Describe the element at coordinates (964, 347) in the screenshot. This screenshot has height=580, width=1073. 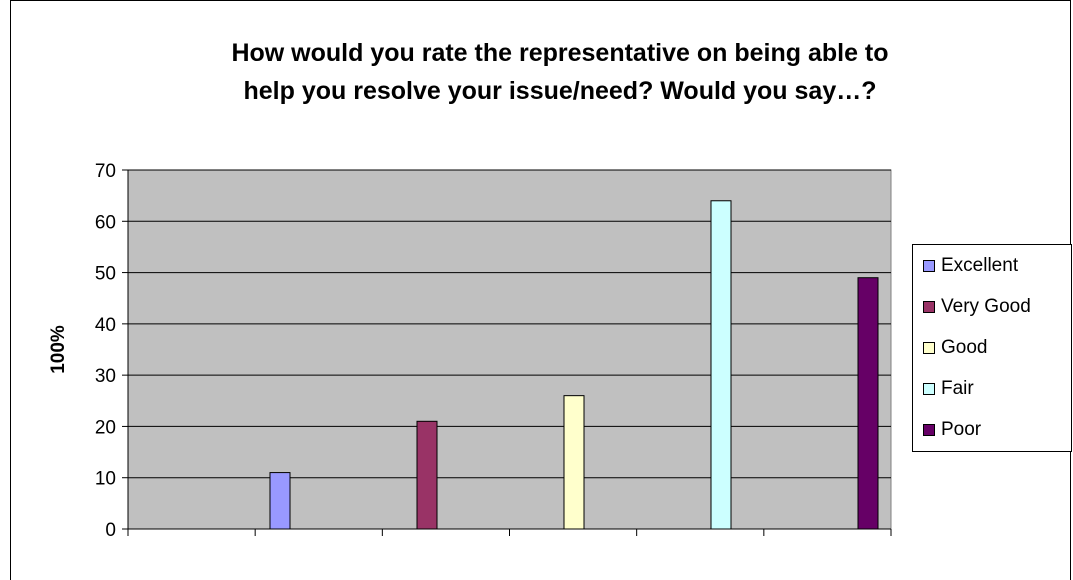
I see `legend-label: Good` at that location.